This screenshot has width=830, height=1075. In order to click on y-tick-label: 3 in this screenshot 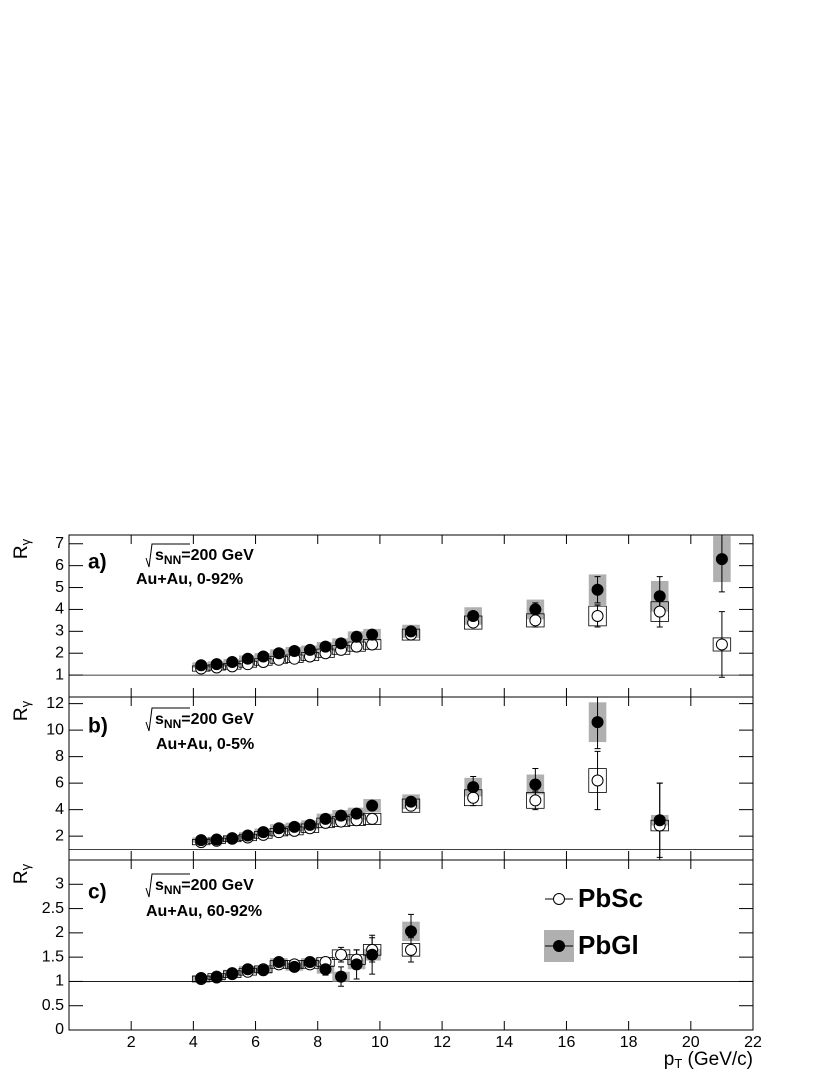, I will do `click(59, 884)`.